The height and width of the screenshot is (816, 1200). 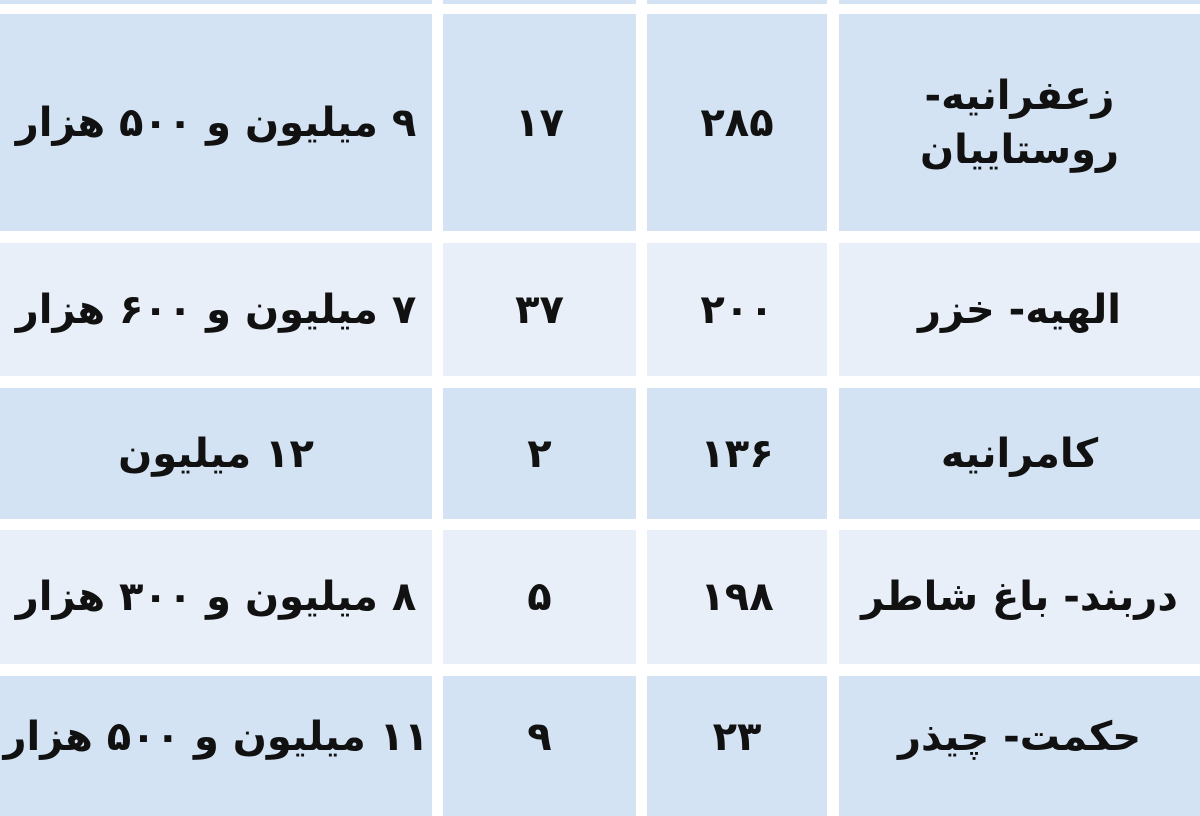 I want to click on number-cell: ۲۸۵, so click(x=737, y=122).